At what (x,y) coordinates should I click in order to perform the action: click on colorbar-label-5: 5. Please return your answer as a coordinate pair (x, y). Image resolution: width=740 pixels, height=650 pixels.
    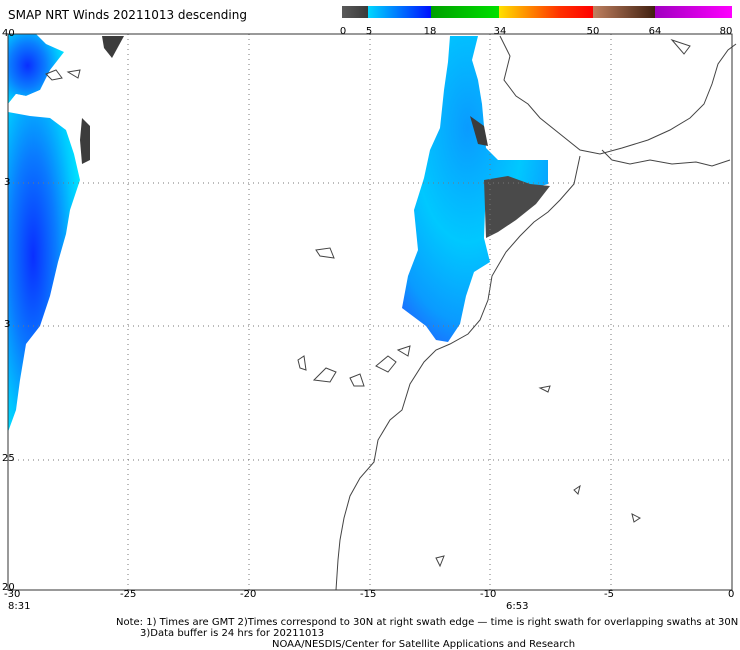
    Looking at the image, I should click on (369, 31).